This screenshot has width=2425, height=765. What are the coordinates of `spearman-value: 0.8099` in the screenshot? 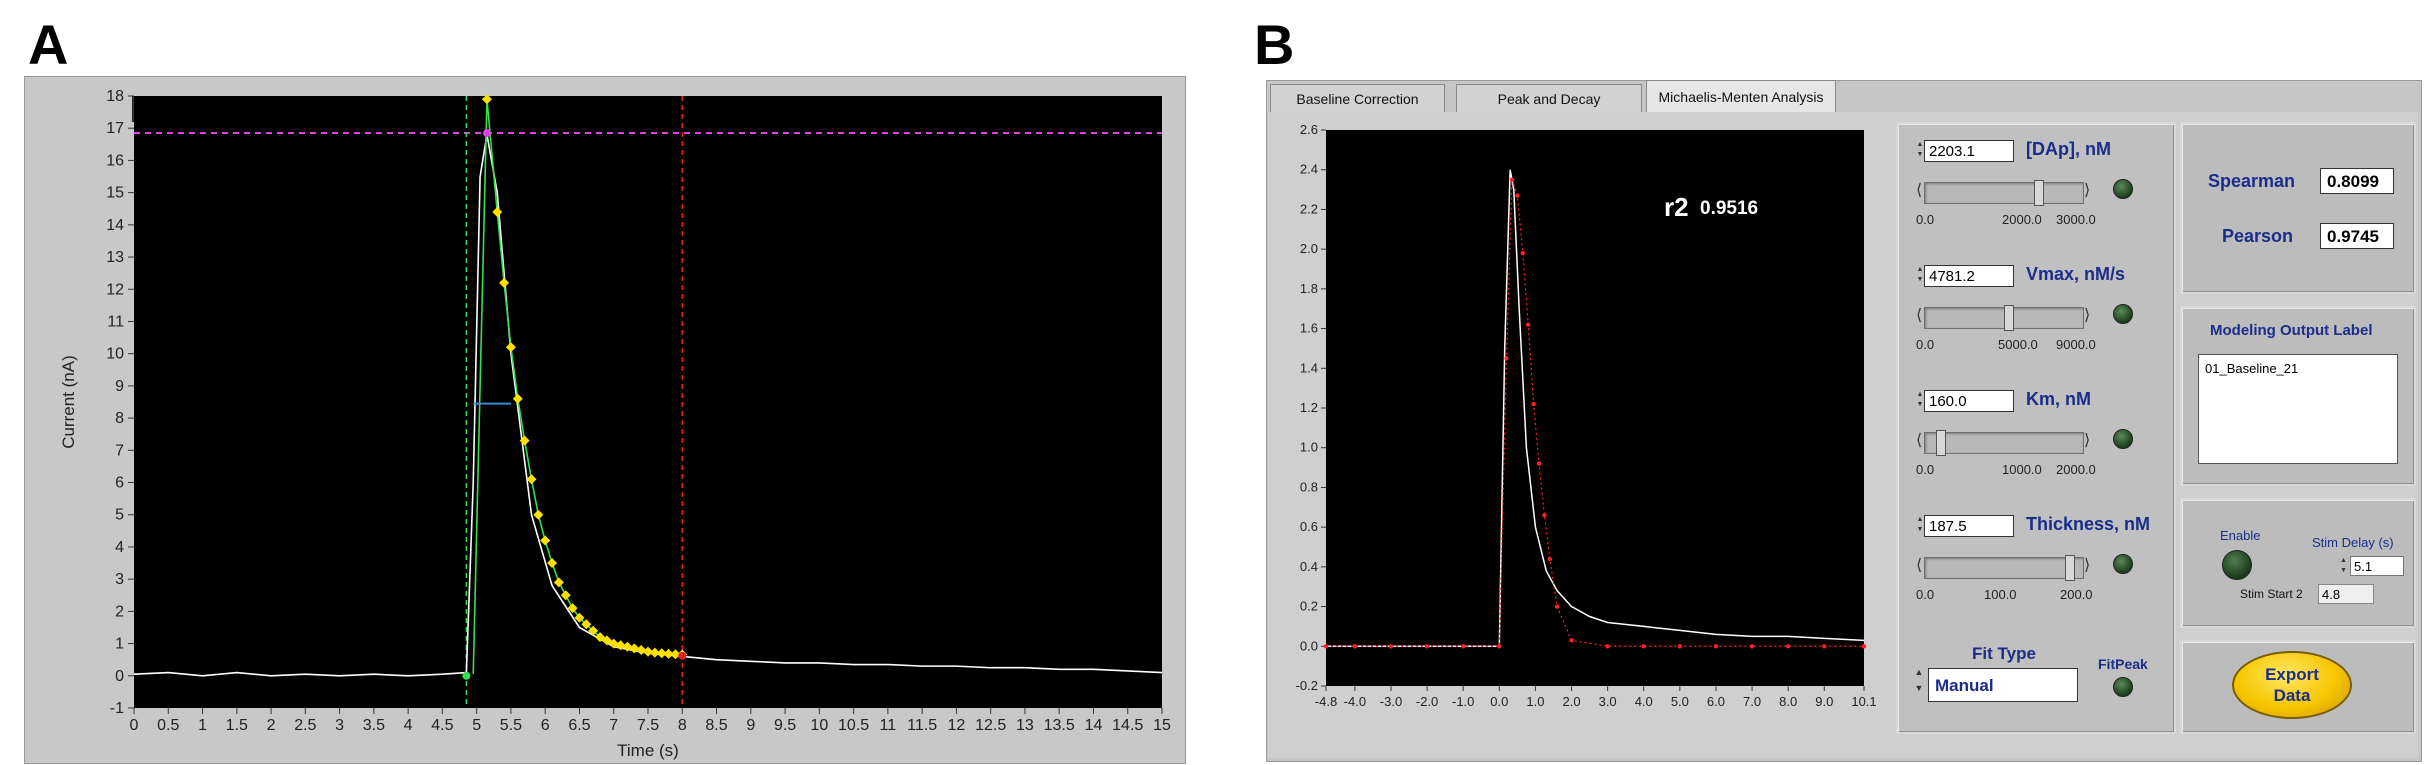 It's located at (2357, 181).